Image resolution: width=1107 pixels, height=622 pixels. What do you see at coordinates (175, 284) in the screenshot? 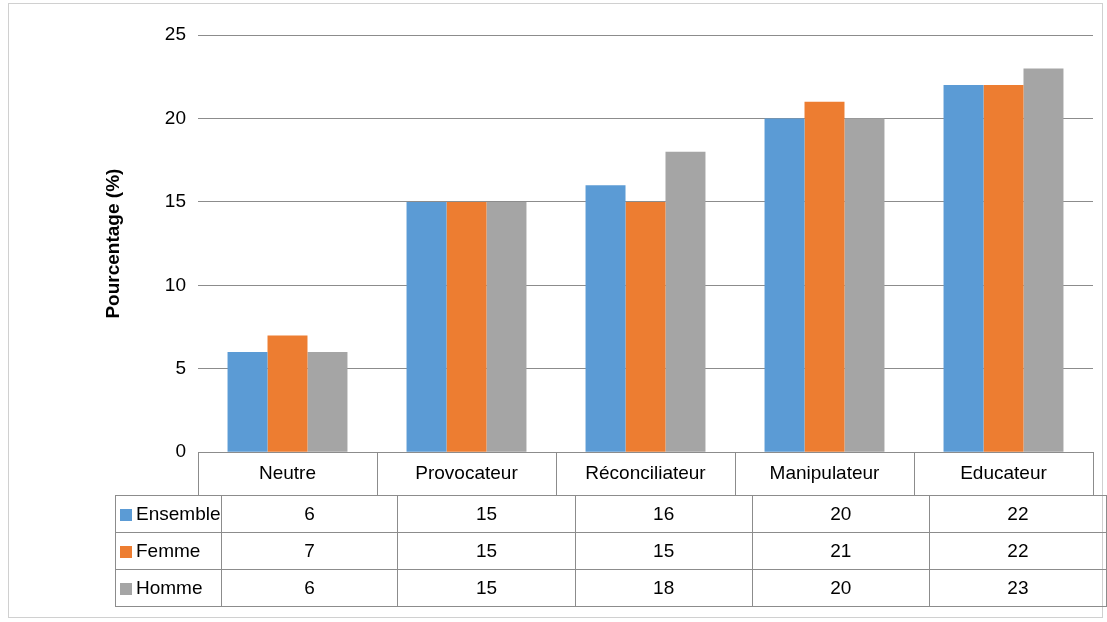
I see `y-tick-label: 10` at bounding box center [175, 284].